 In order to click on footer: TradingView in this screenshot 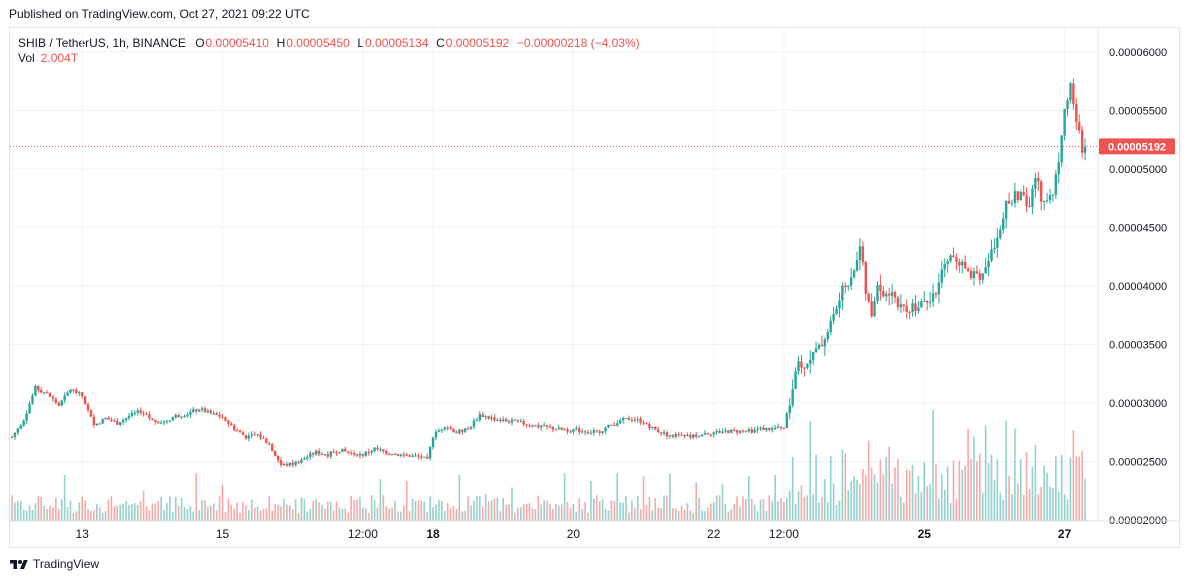, I will do `click(54, 564)`.